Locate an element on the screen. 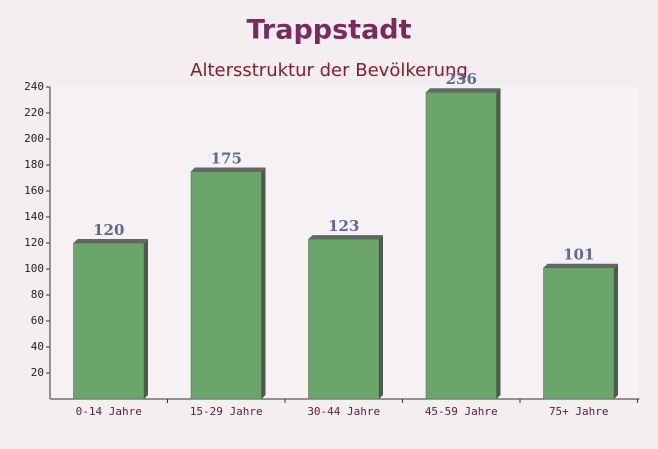  y-tick-label: 100 is located at coordinates (34, 268).